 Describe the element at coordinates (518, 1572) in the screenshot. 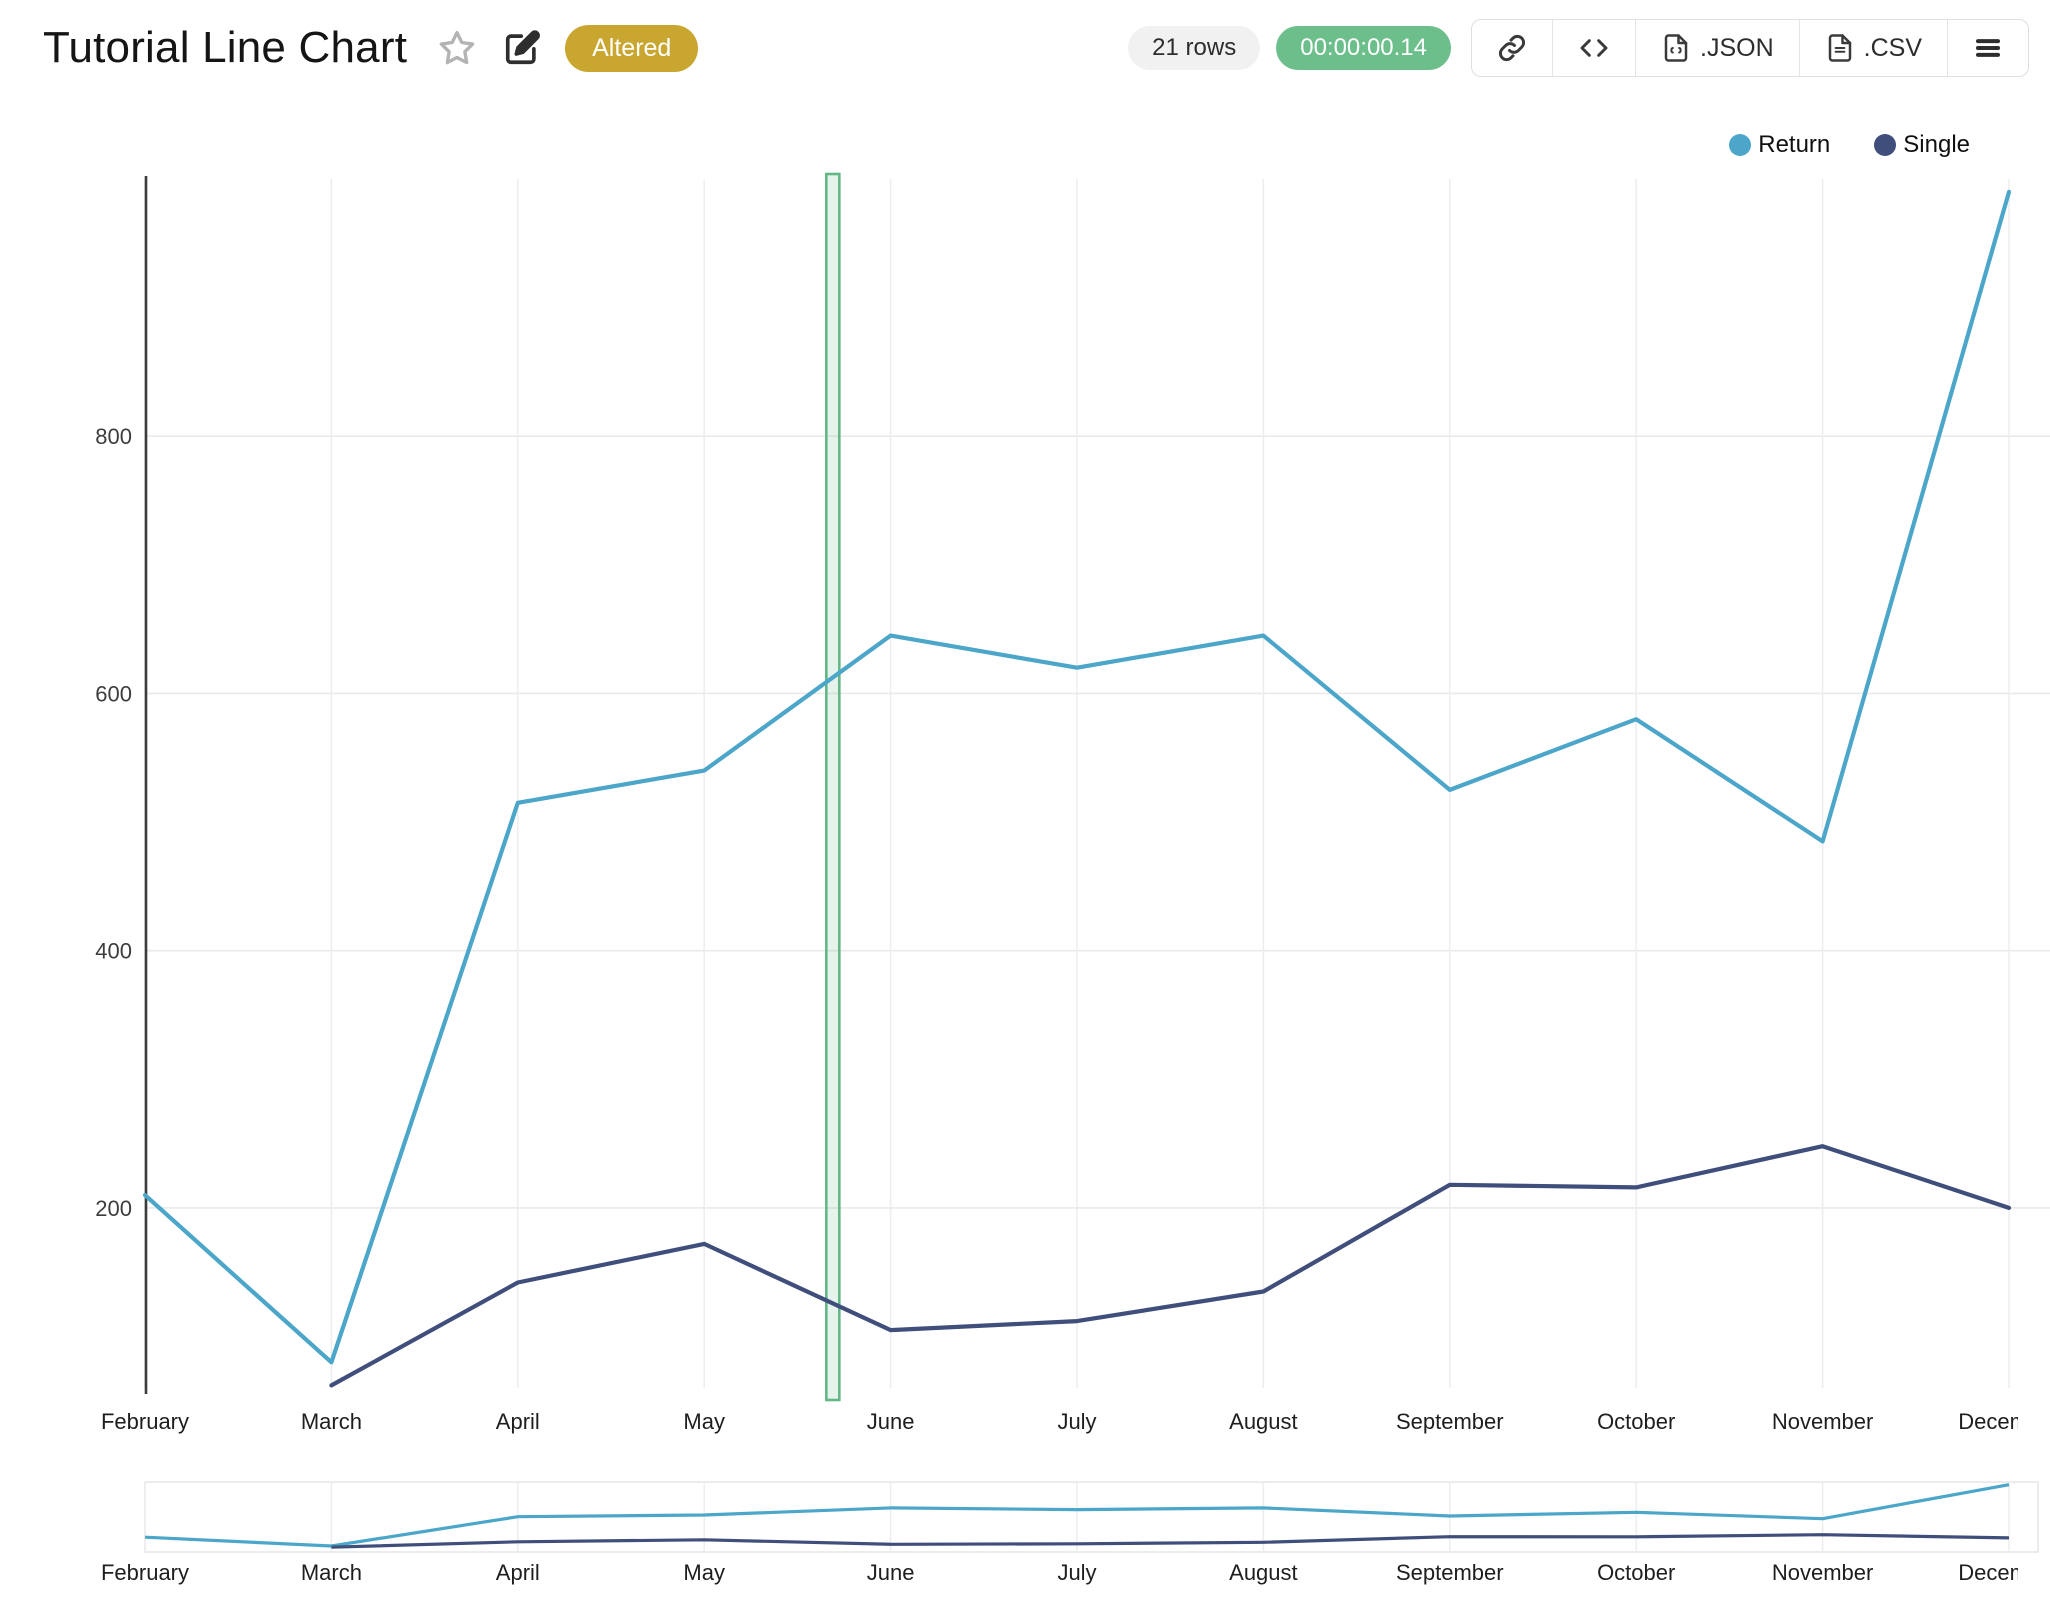

I see `range-slider-tick-label: April` at that location.